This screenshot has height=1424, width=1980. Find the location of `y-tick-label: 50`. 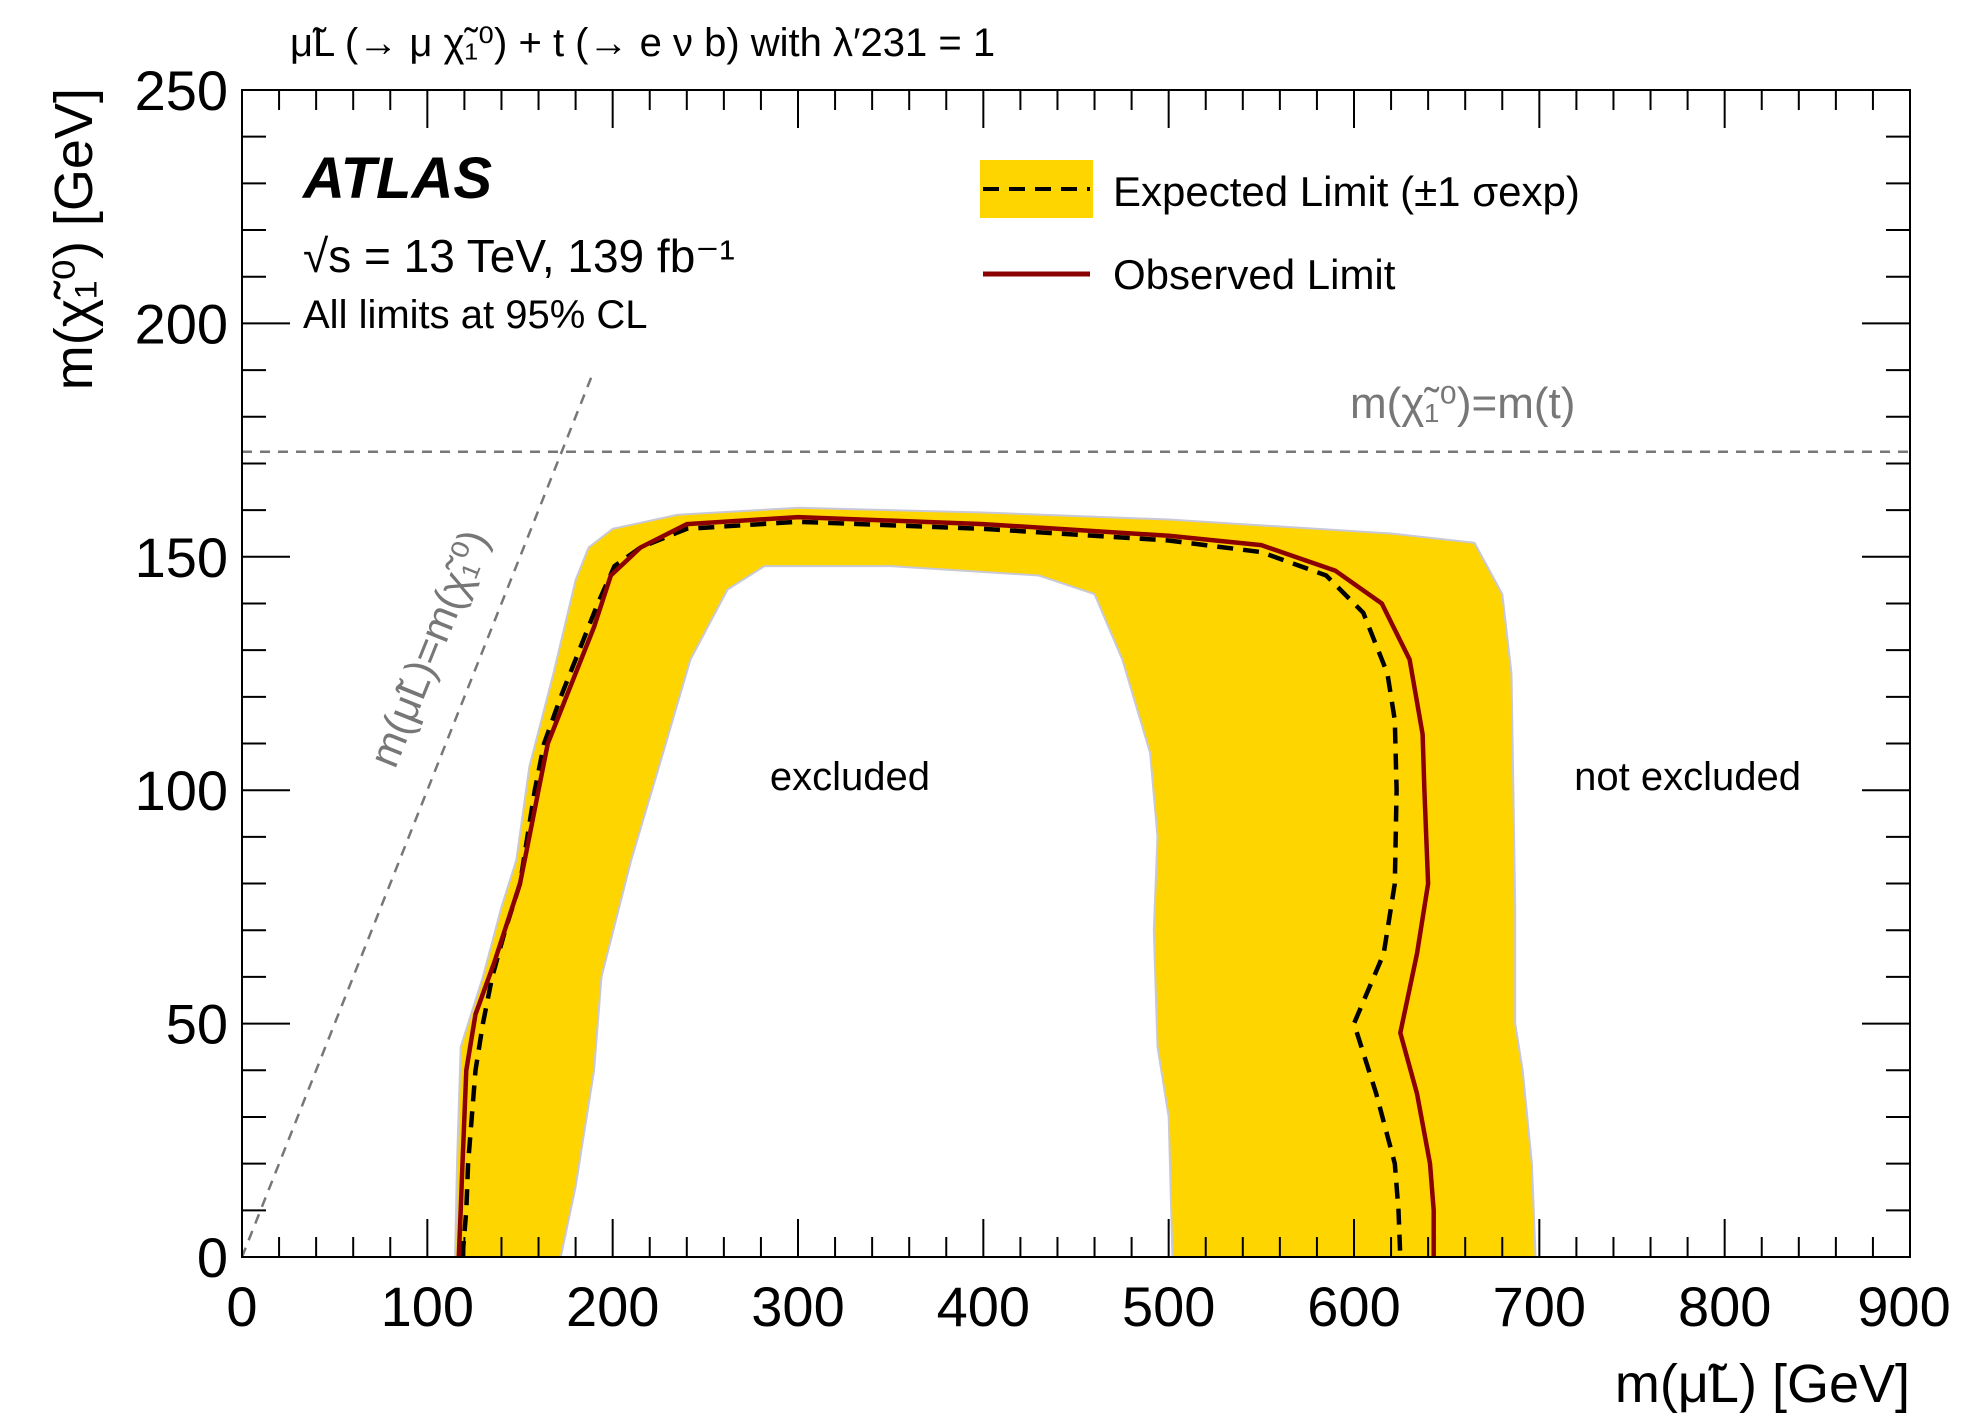

y-tick-label: 50 is located at coordinates (197, 1024).